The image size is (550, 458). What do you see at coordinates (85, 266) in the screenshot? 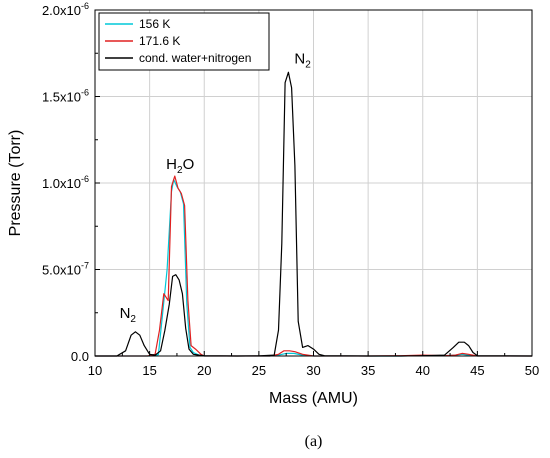
I see `y-tick-exponent: -7` at bounding box center [85, 266].